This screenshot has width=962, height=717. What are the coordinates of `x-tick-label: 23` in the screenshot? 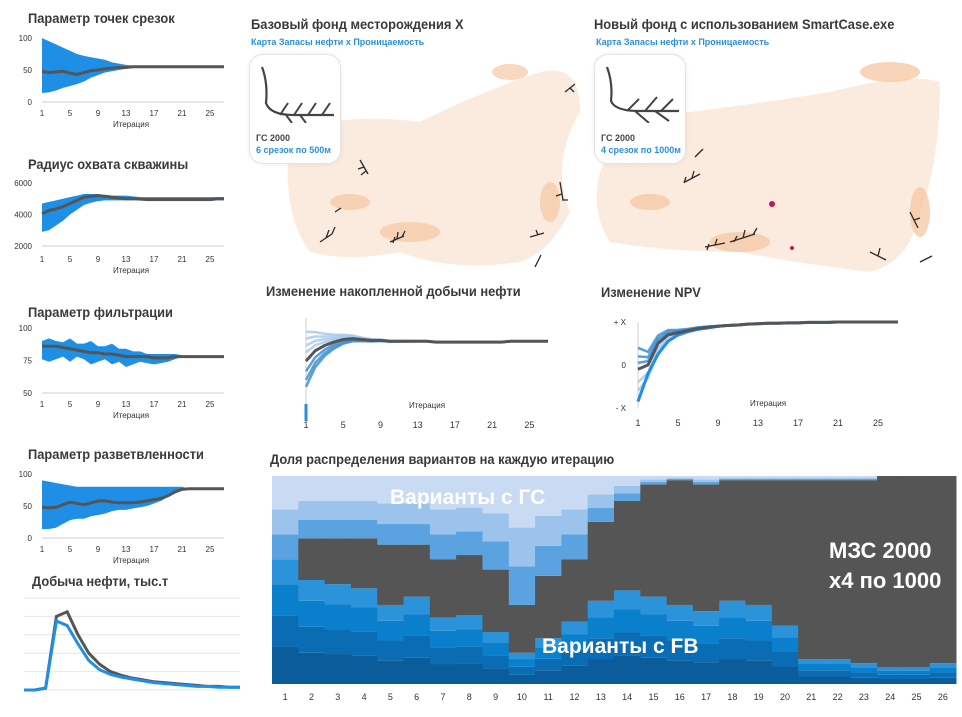 It's located at (864, 697).